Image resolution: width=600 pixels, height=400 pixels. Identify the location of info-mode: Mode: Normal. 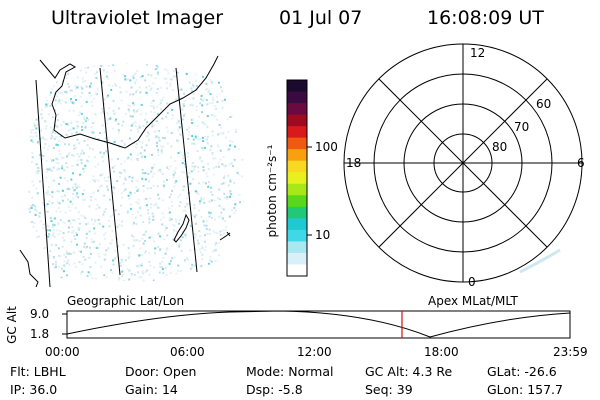
(290, 371).